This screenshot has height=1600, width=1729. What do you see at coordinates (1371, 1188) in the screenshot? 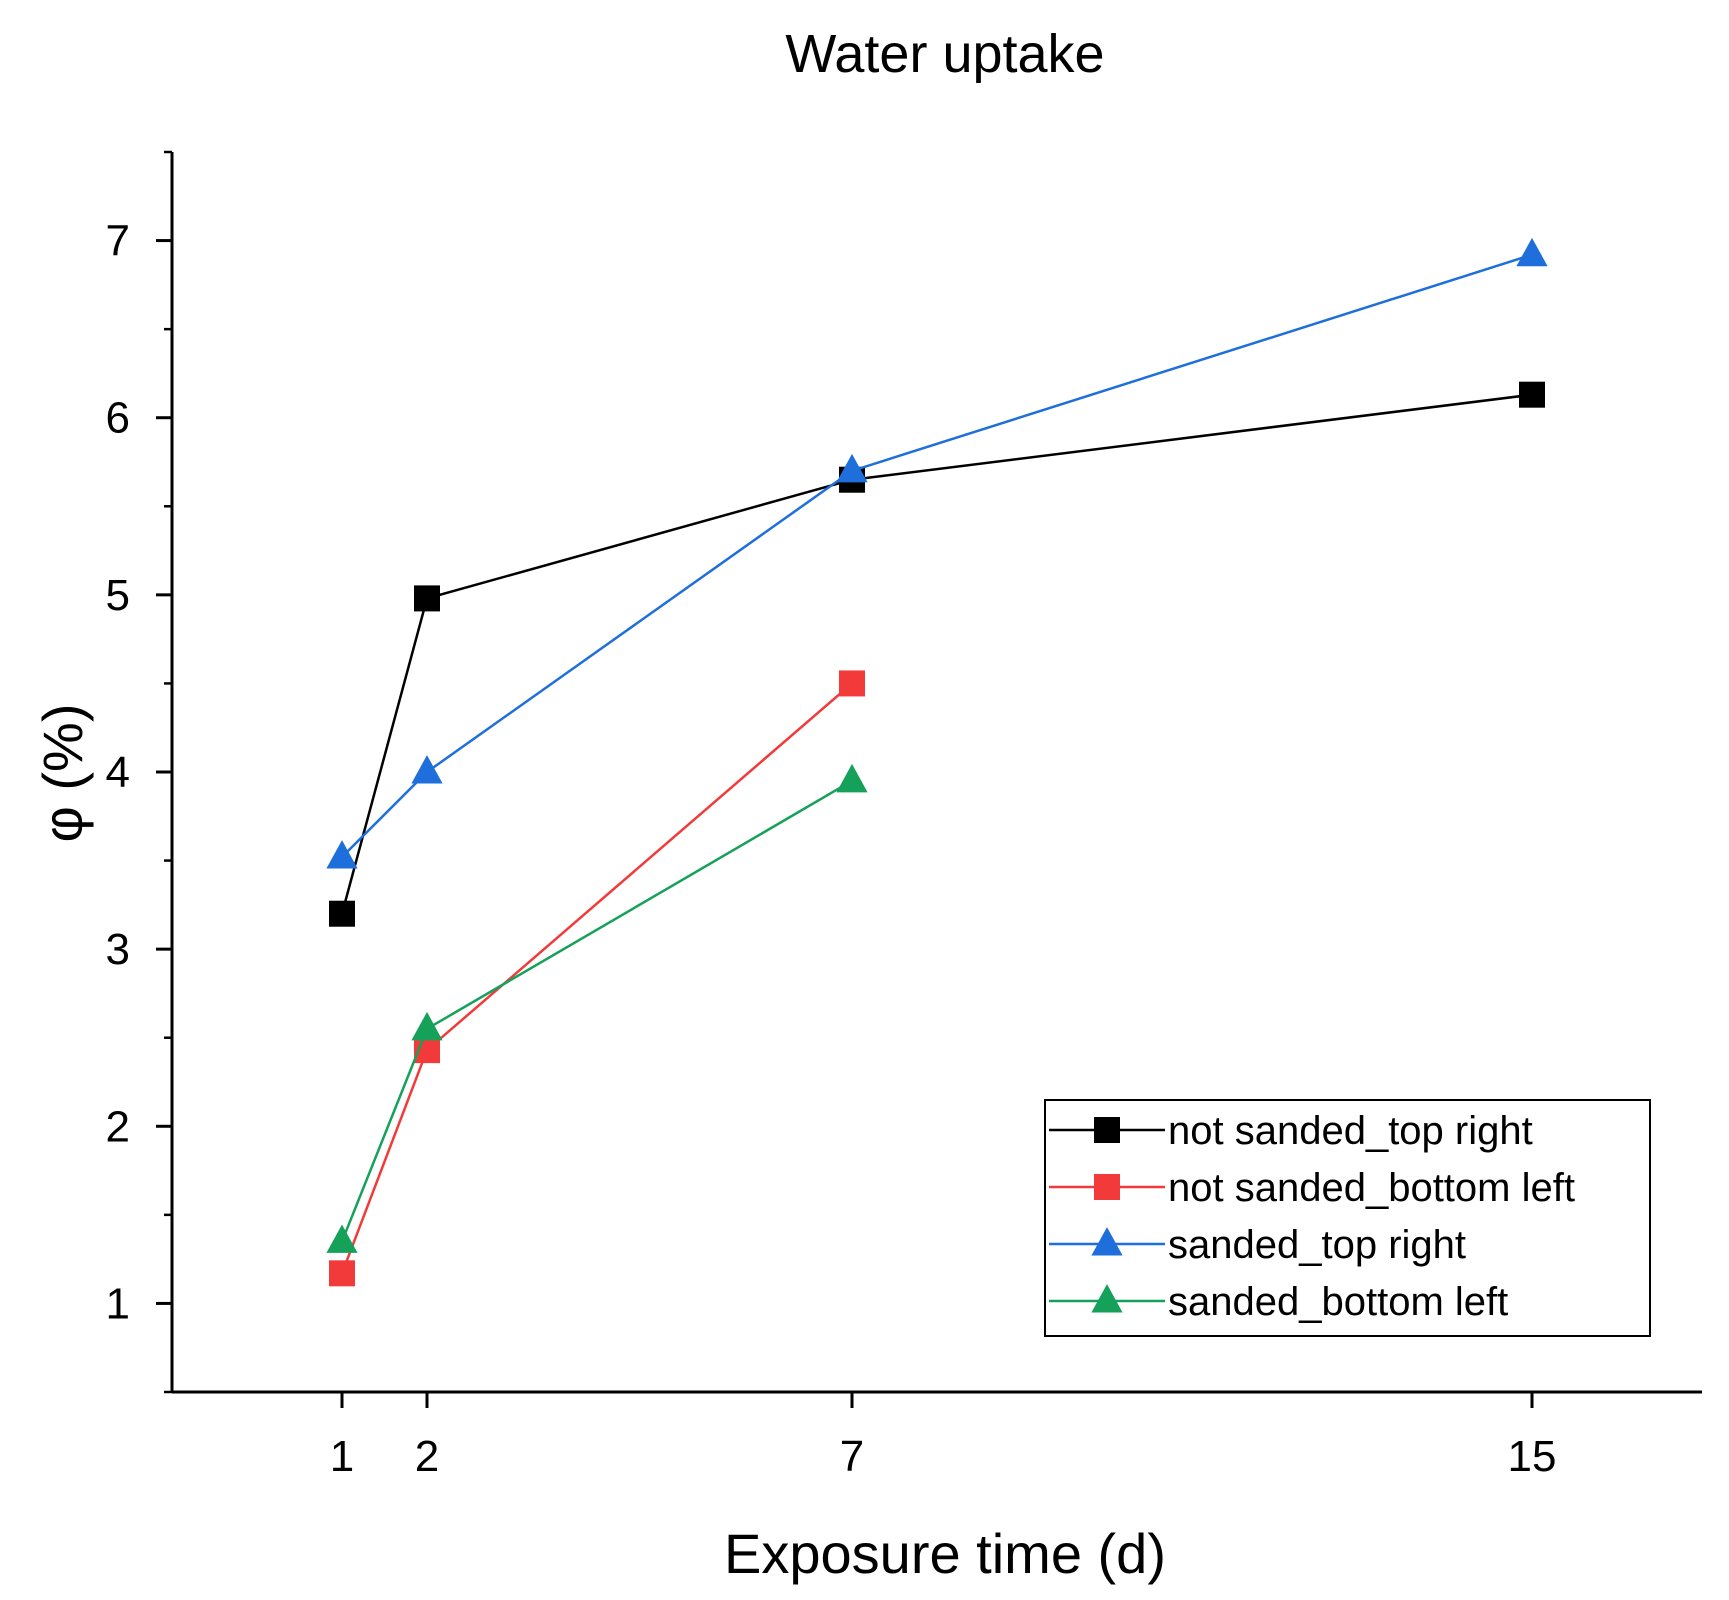
I see `legend-label: not sanded_bottom left` at bounding box center [1371, 1188].